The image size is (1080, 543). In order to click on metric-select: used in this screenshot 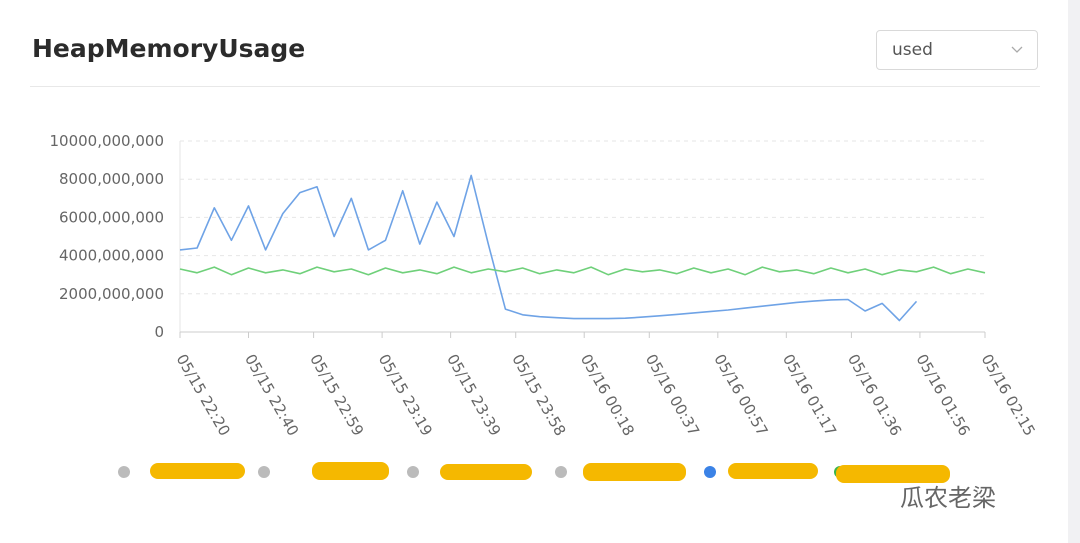, I will do `click(957, 50)`.